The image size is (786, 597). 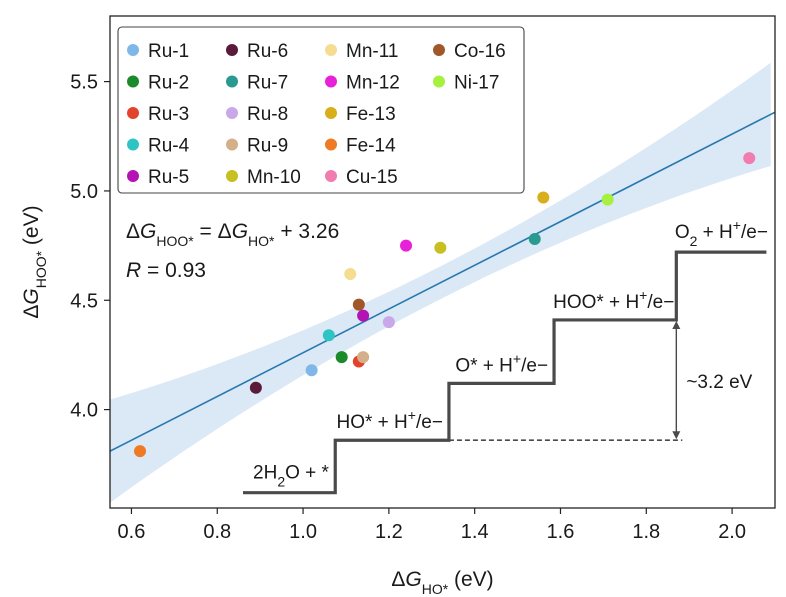 I want to click on x-tick-label: 0.8, so click(x=217, y=532).